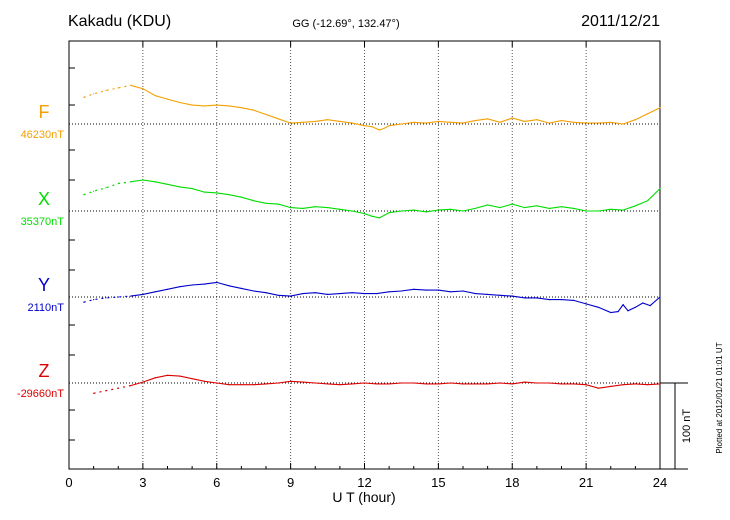  What do you see at coordinates (290, 482) in the screenshot?
I see `x-tick-label-9: 9` at bounding box center [290, 482].